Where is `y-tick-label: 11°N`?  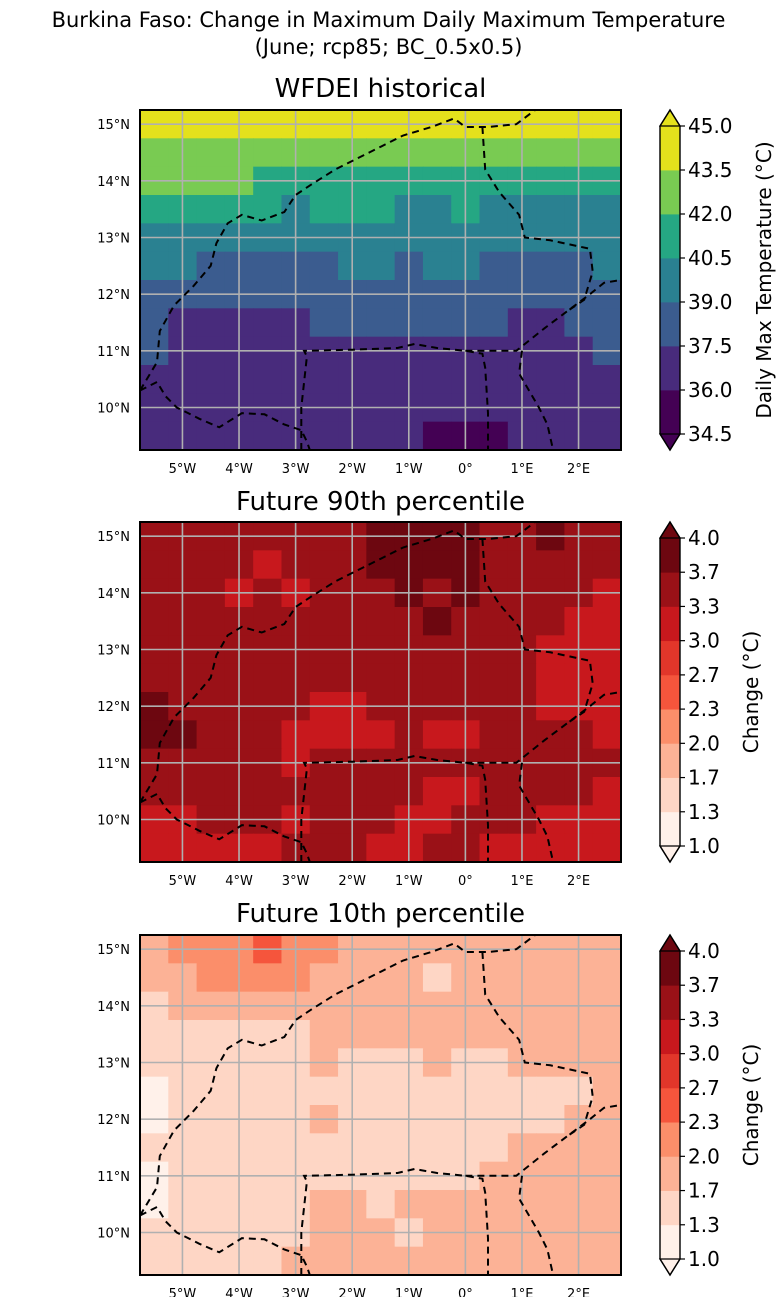 y-tick-label: 11°N is located at coordinates (113, 352).